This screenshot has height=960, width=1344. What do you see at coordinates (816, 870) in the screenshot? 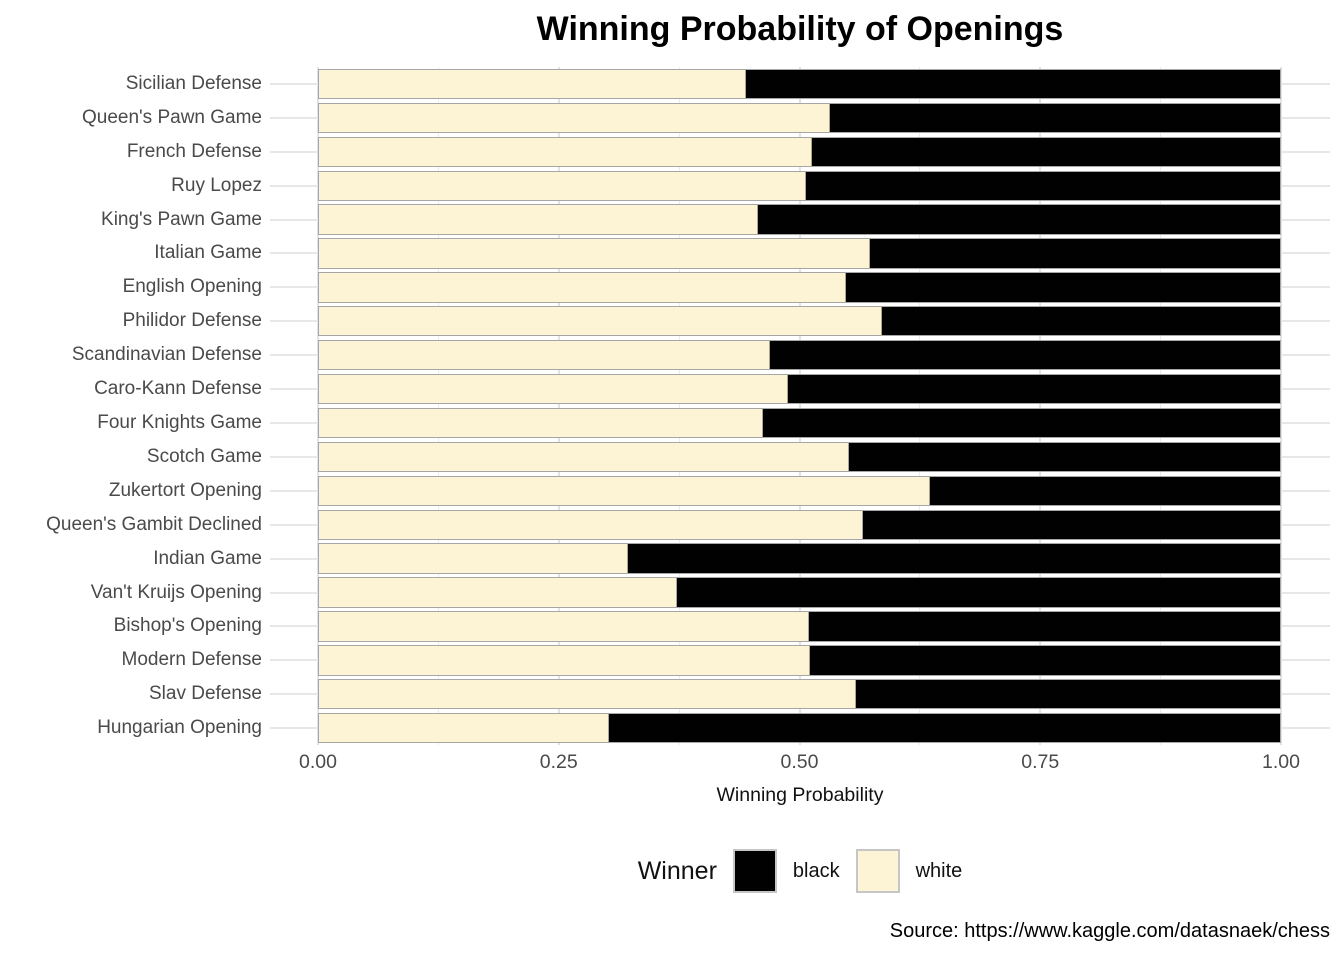
I see `legend-label-black: black` at bounding box center [816, 870].